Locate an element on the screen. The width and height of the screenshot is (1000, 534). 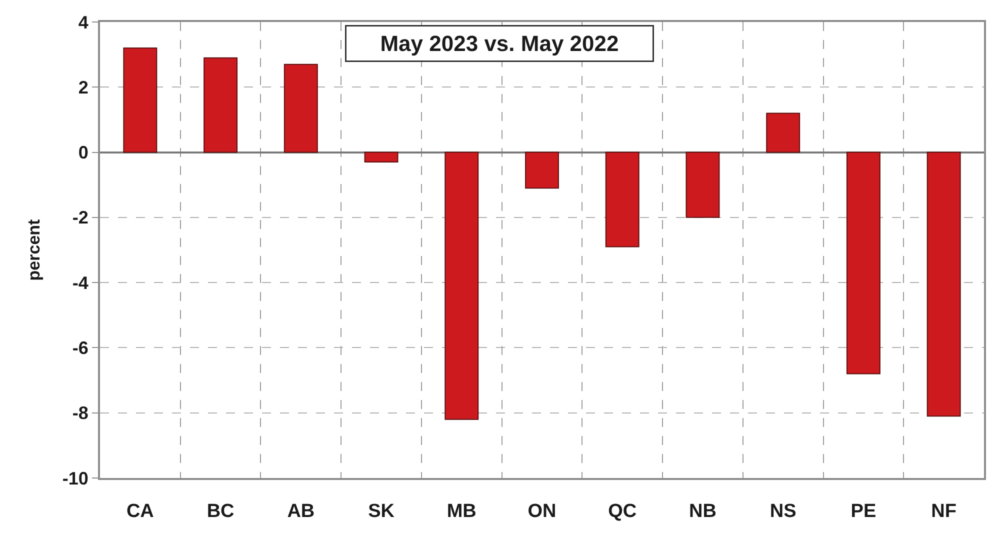
x-tick-label: NB is located at coordinates (702, 511).